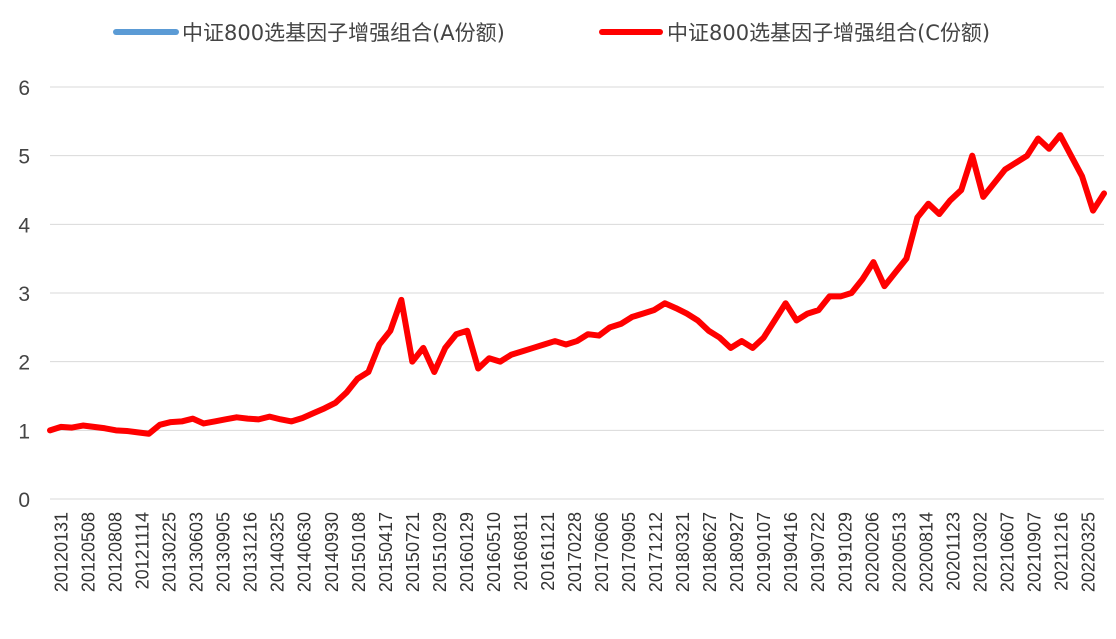 This screenshot has height=639, width=1116. What do you see at coordinates (24, 431) in the screenshot?
I see `y-tick-label: 1` at bounding box center [24, 431].